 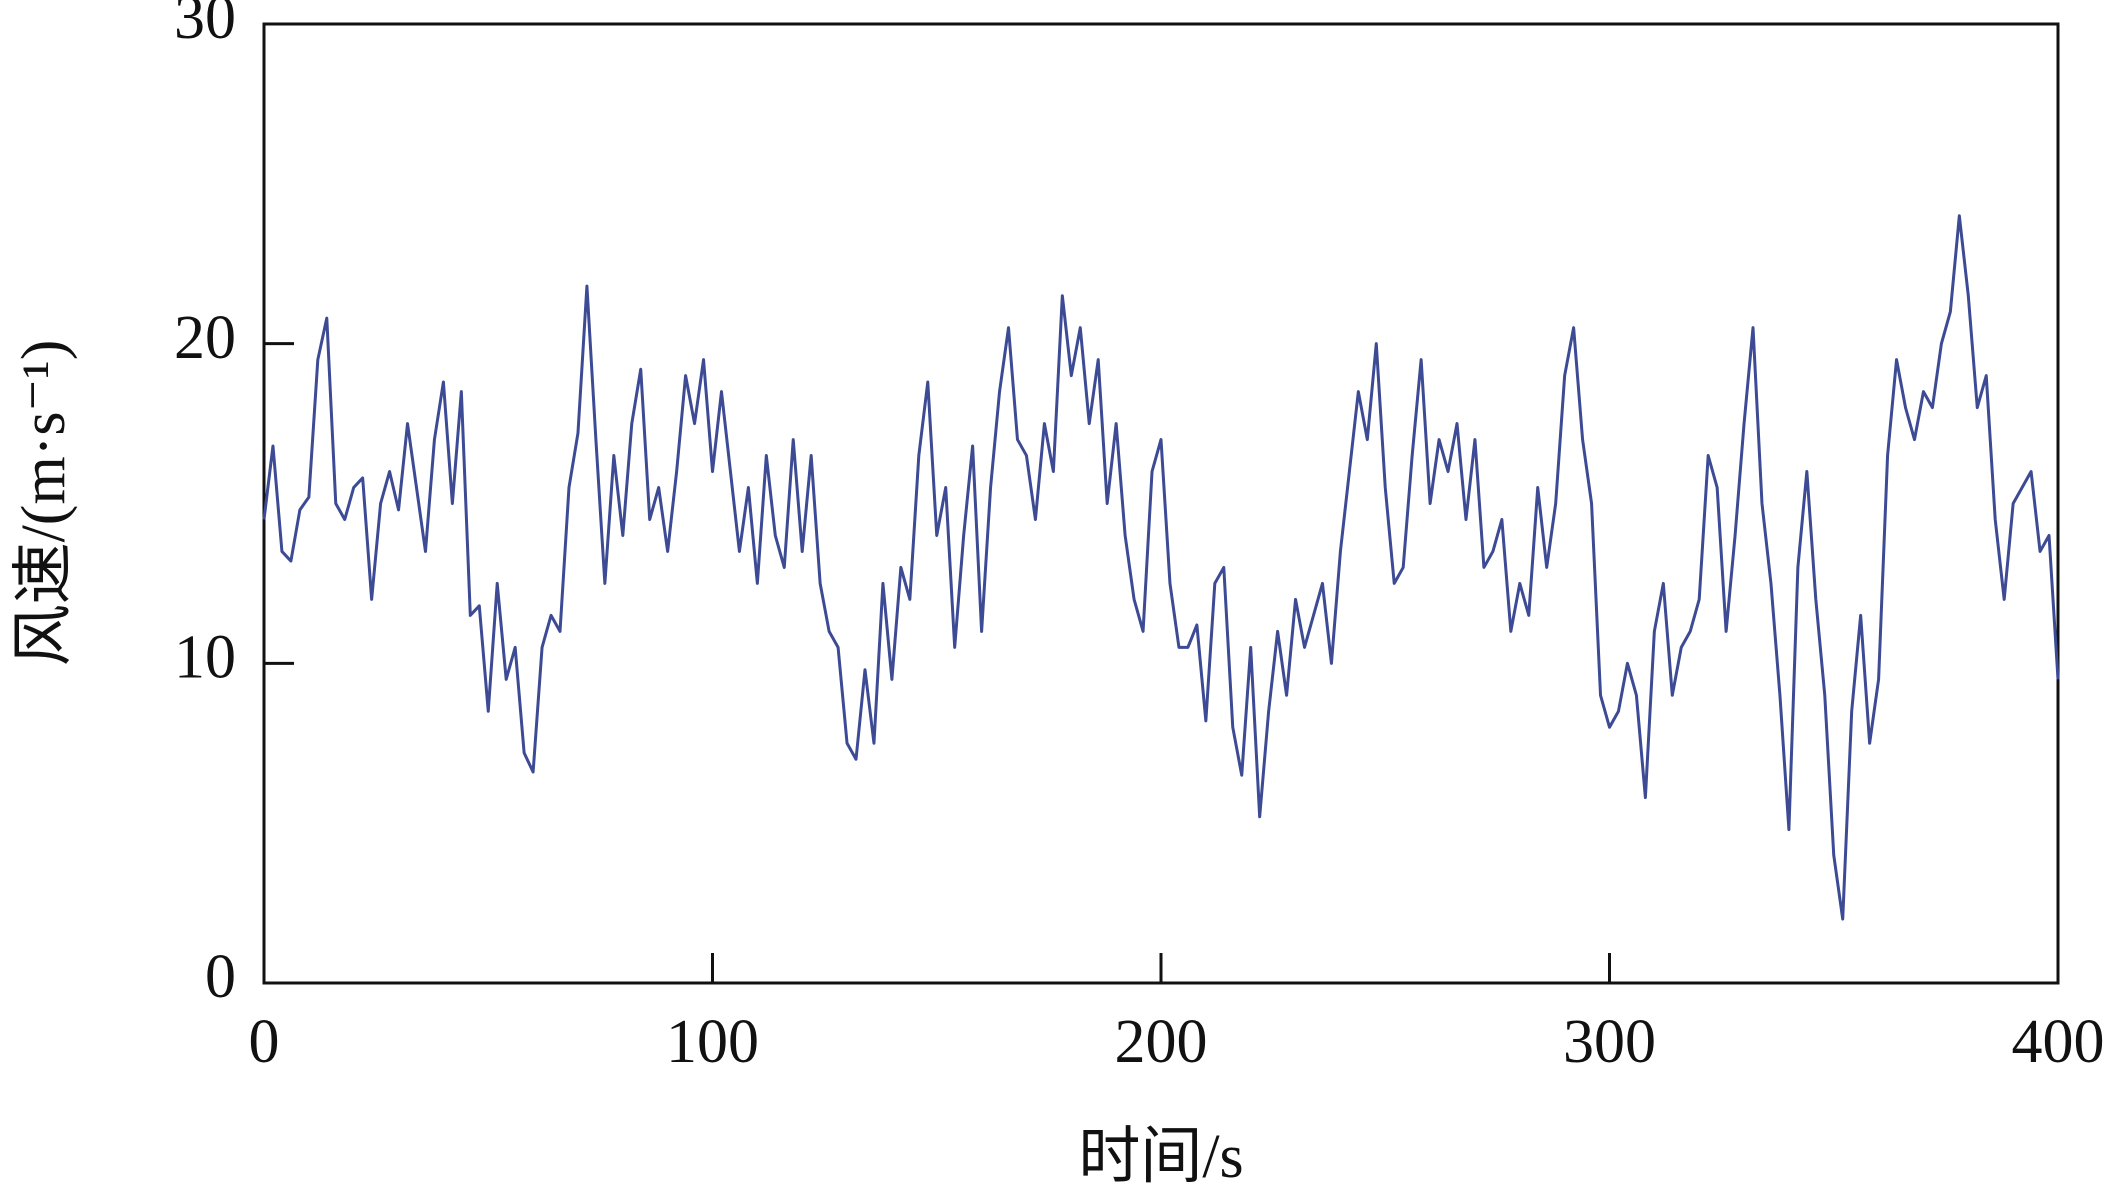 I want to click on y-axis-label: 风速/(m·s⁻¹), so click(x=44, y=503).